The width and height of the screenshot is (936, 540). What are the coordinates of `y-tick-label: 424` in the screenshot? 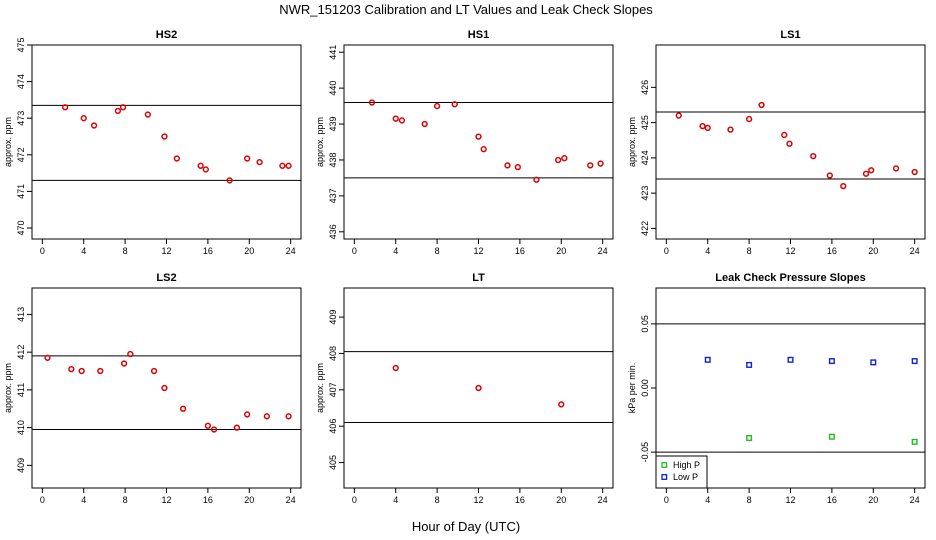 It's located at (645, 157).